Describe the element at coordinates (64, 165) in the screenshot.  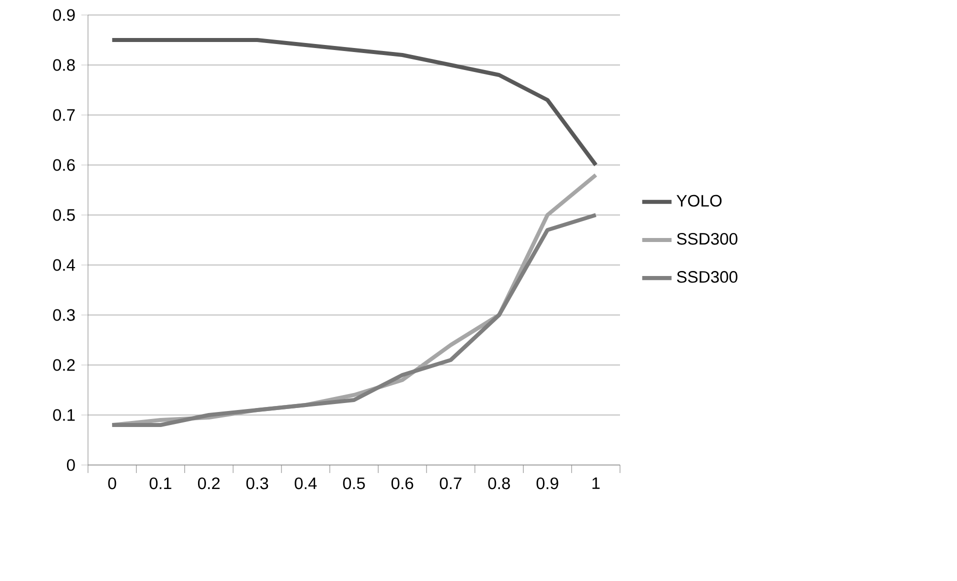
I see `y-tick-label: 0.6` at that location.